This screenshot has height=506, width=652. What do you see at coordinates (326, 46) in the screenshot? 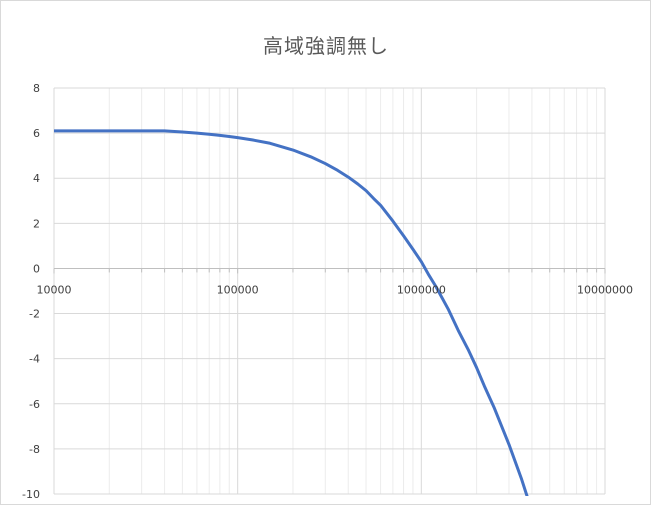
I see `chart-title: 高域強調無し` at bounding box center [326, 46].